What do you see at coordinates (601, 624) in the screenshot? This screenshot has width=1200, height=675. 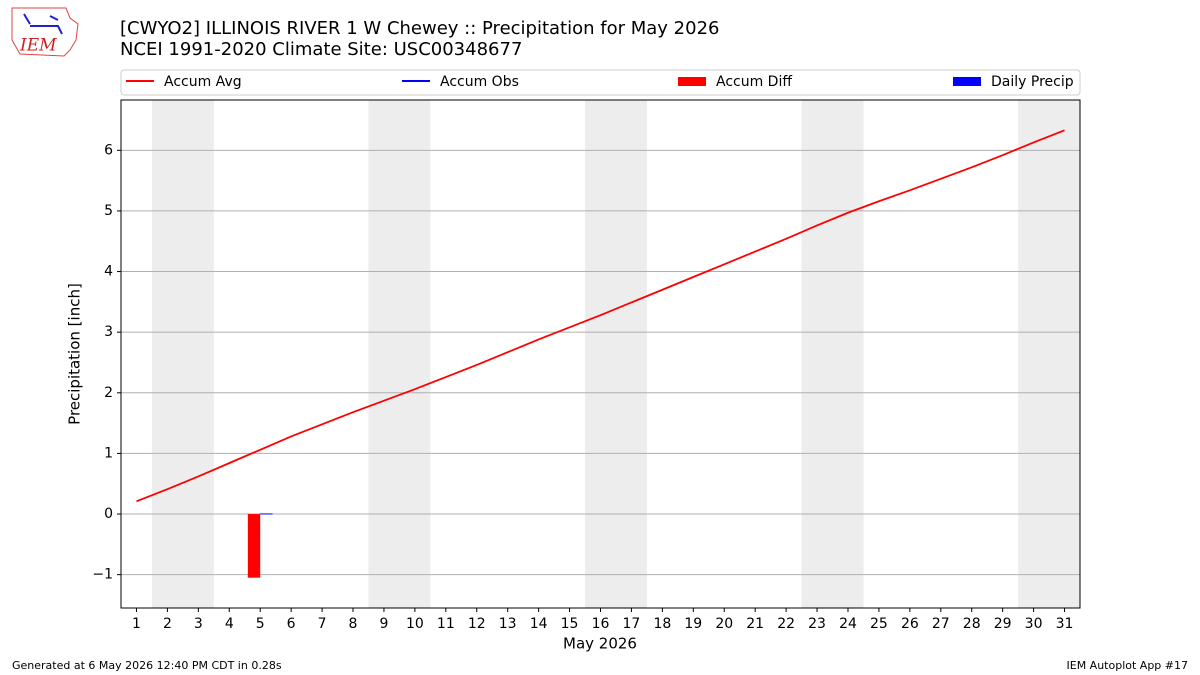 I see `x-tick-label: 16` at bounding box center [601, 624].